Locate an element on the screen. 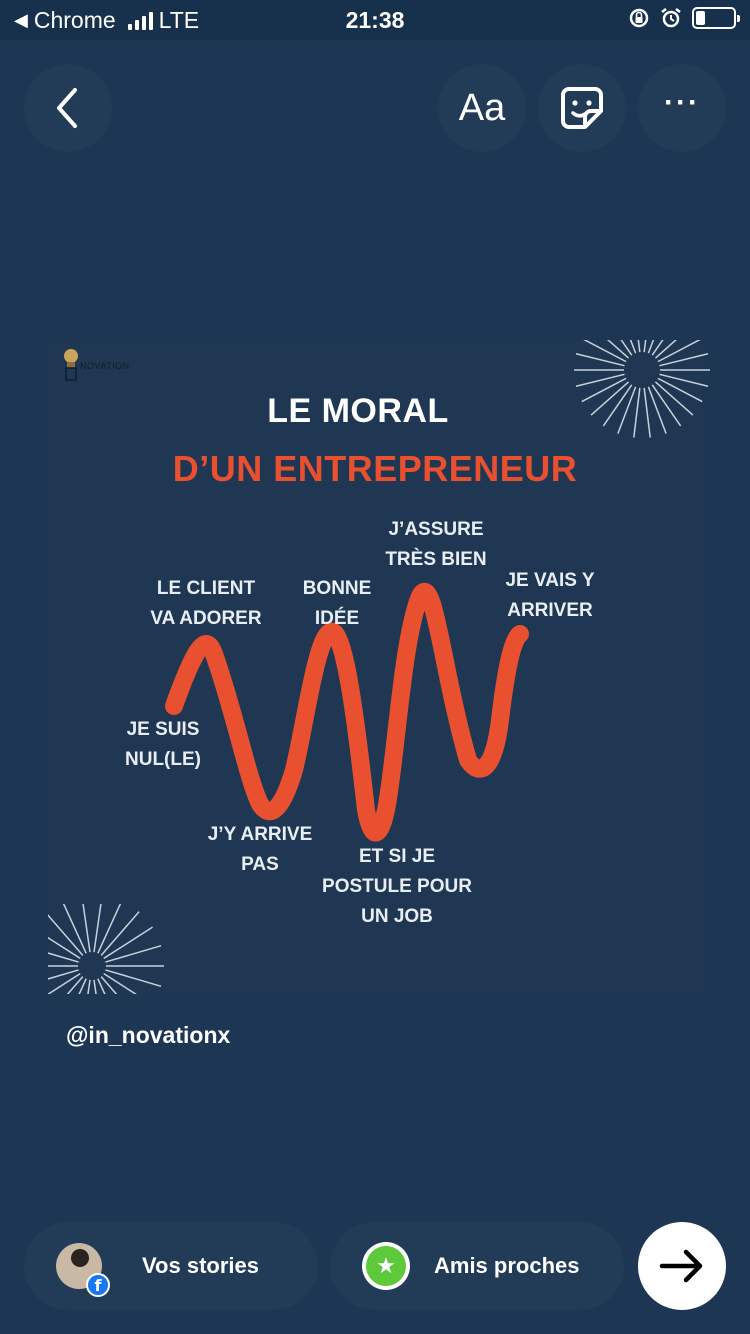 The height and width of the screenshot is (1334, 750). mention-sticker: @in_novationx is located at coordinates (148, 1035).